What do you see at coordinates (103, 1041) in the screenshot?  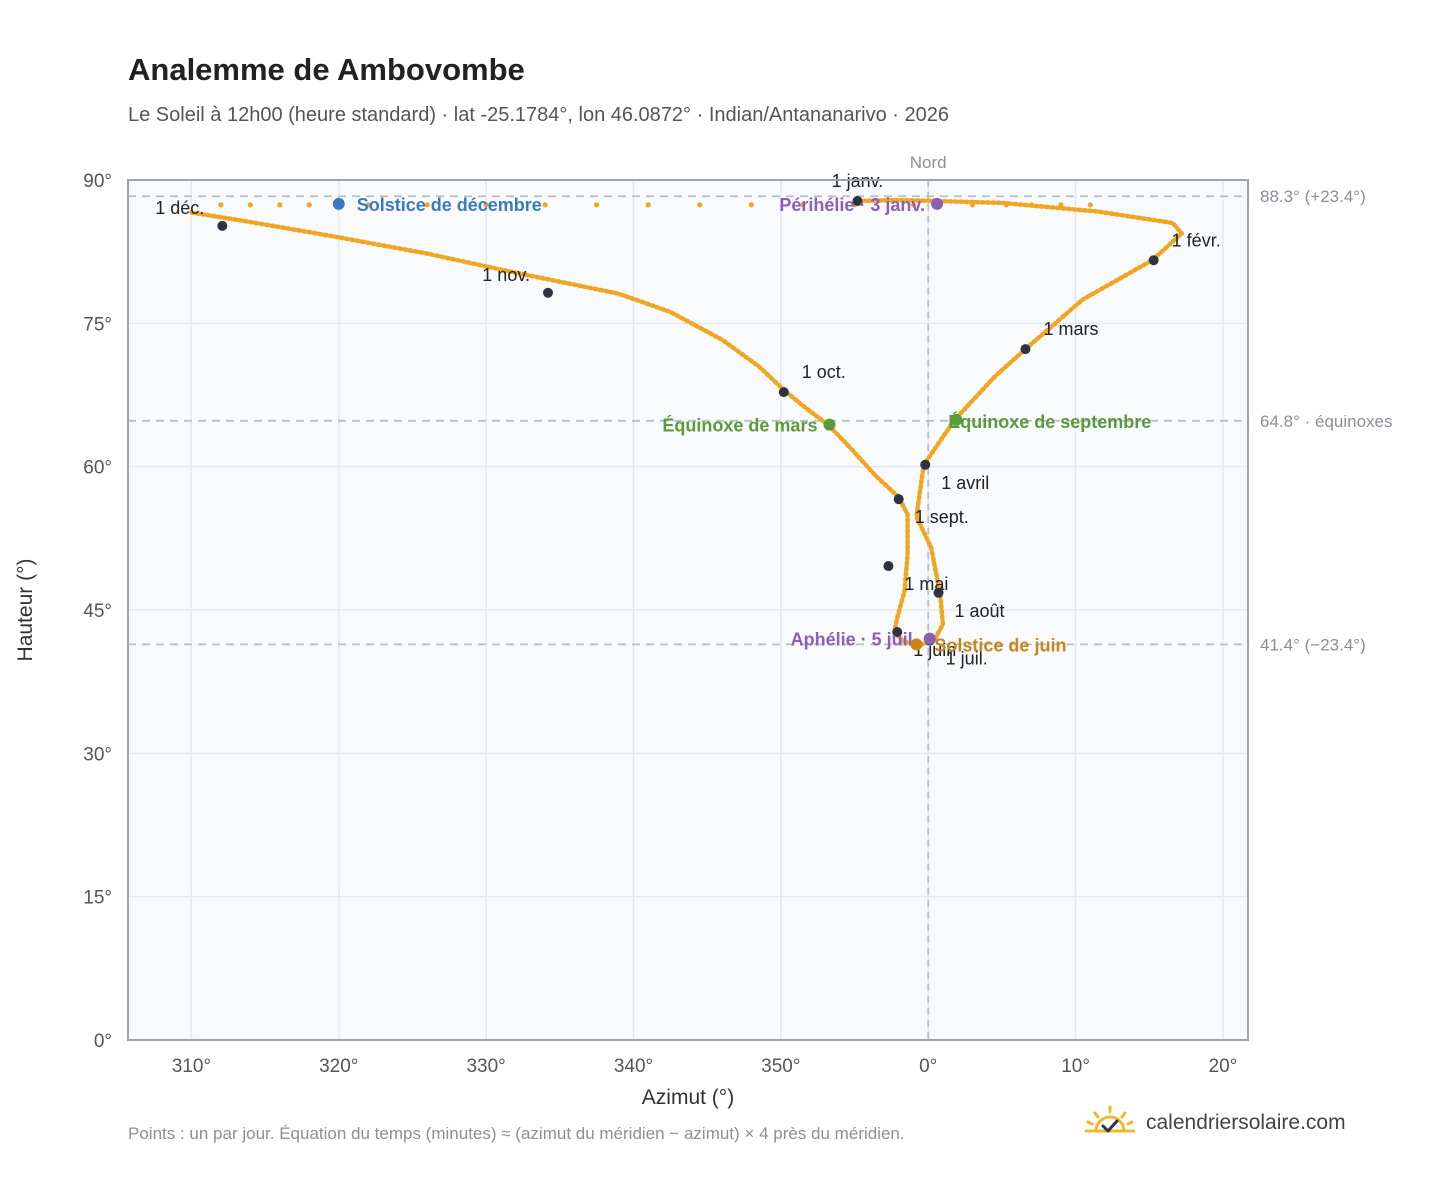 I see `y-tick-label: 0°` at bounding box center [103, 1041].